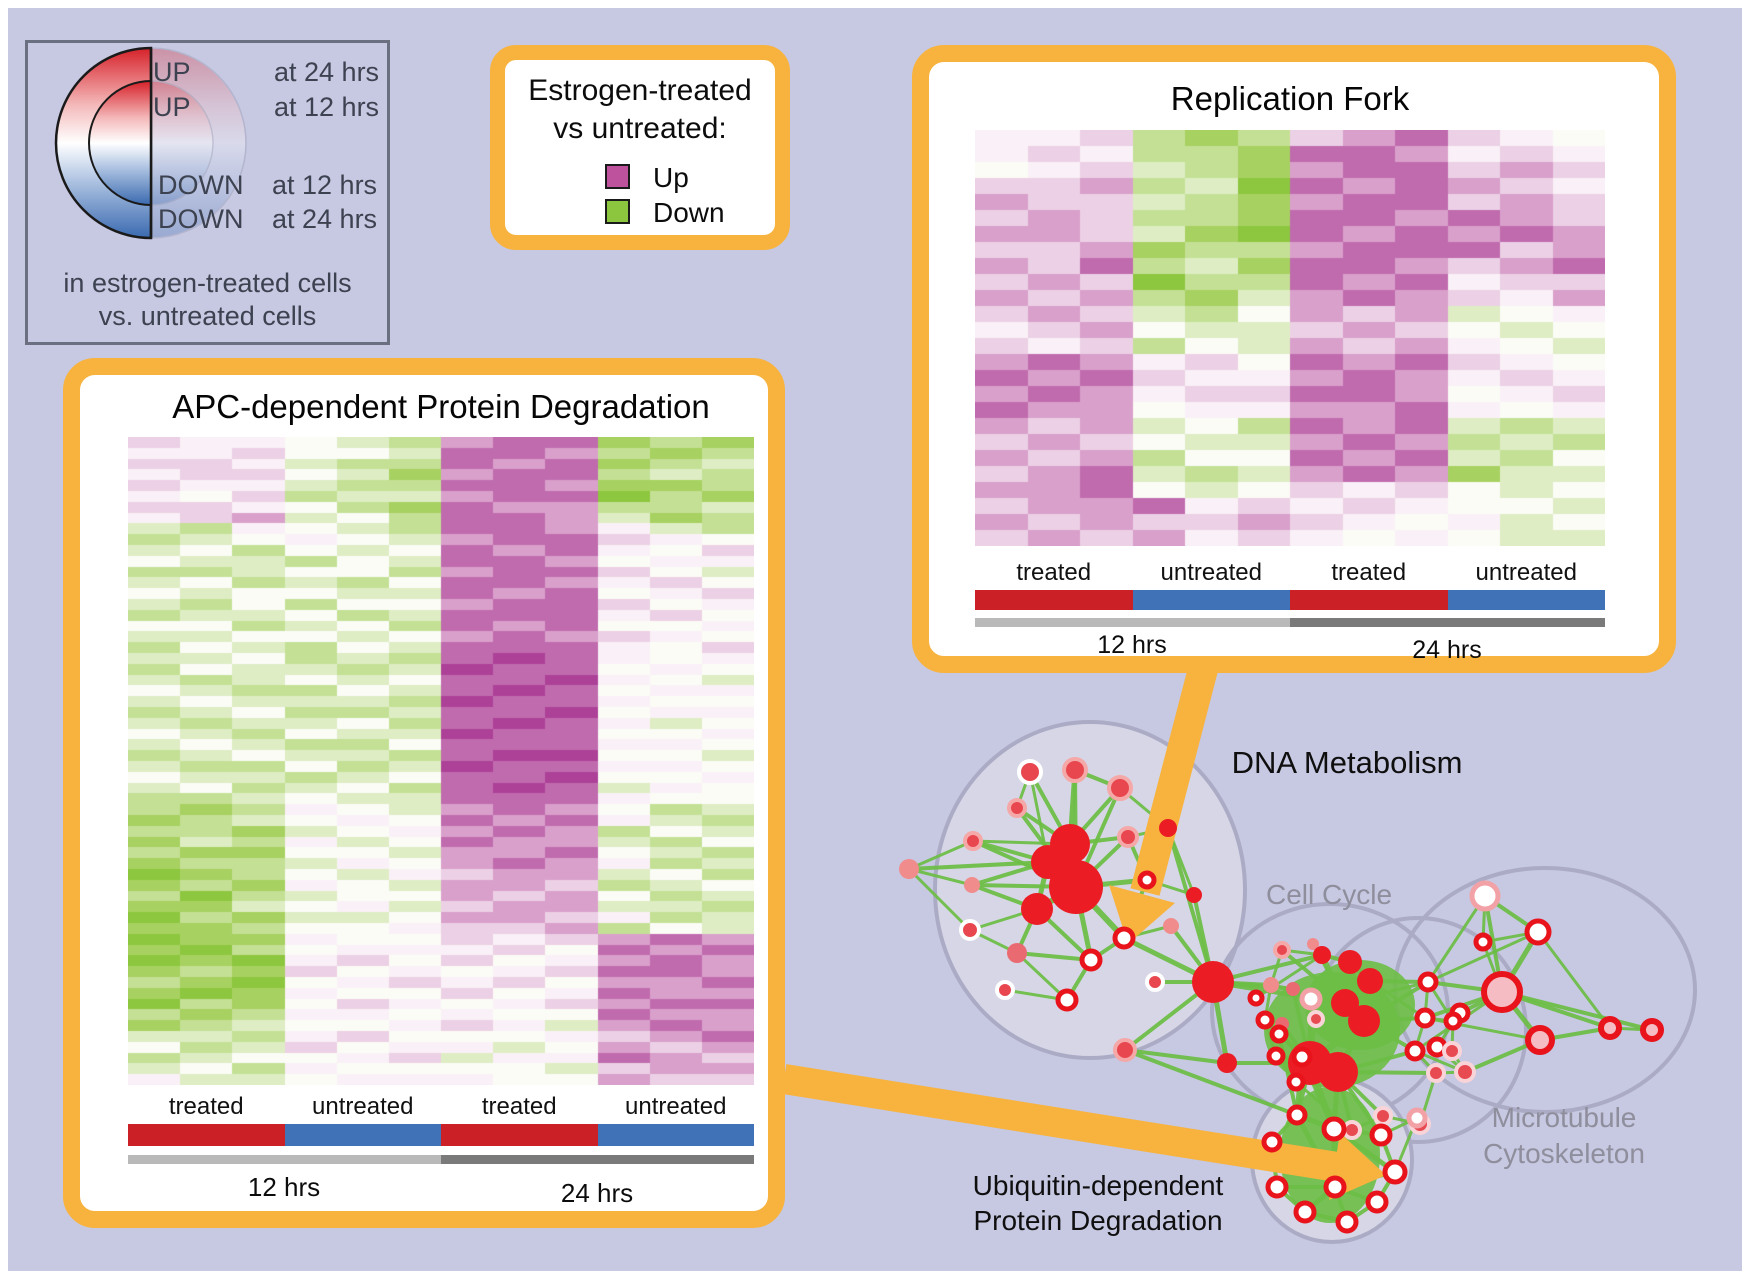 The height and width of the screenshot is (1279, 1750). What do you see at coordinates (1132, 645) in the screenshot?
I see `rf-12hrs-label: 12 hrs` at bounding box center [1132, 645].